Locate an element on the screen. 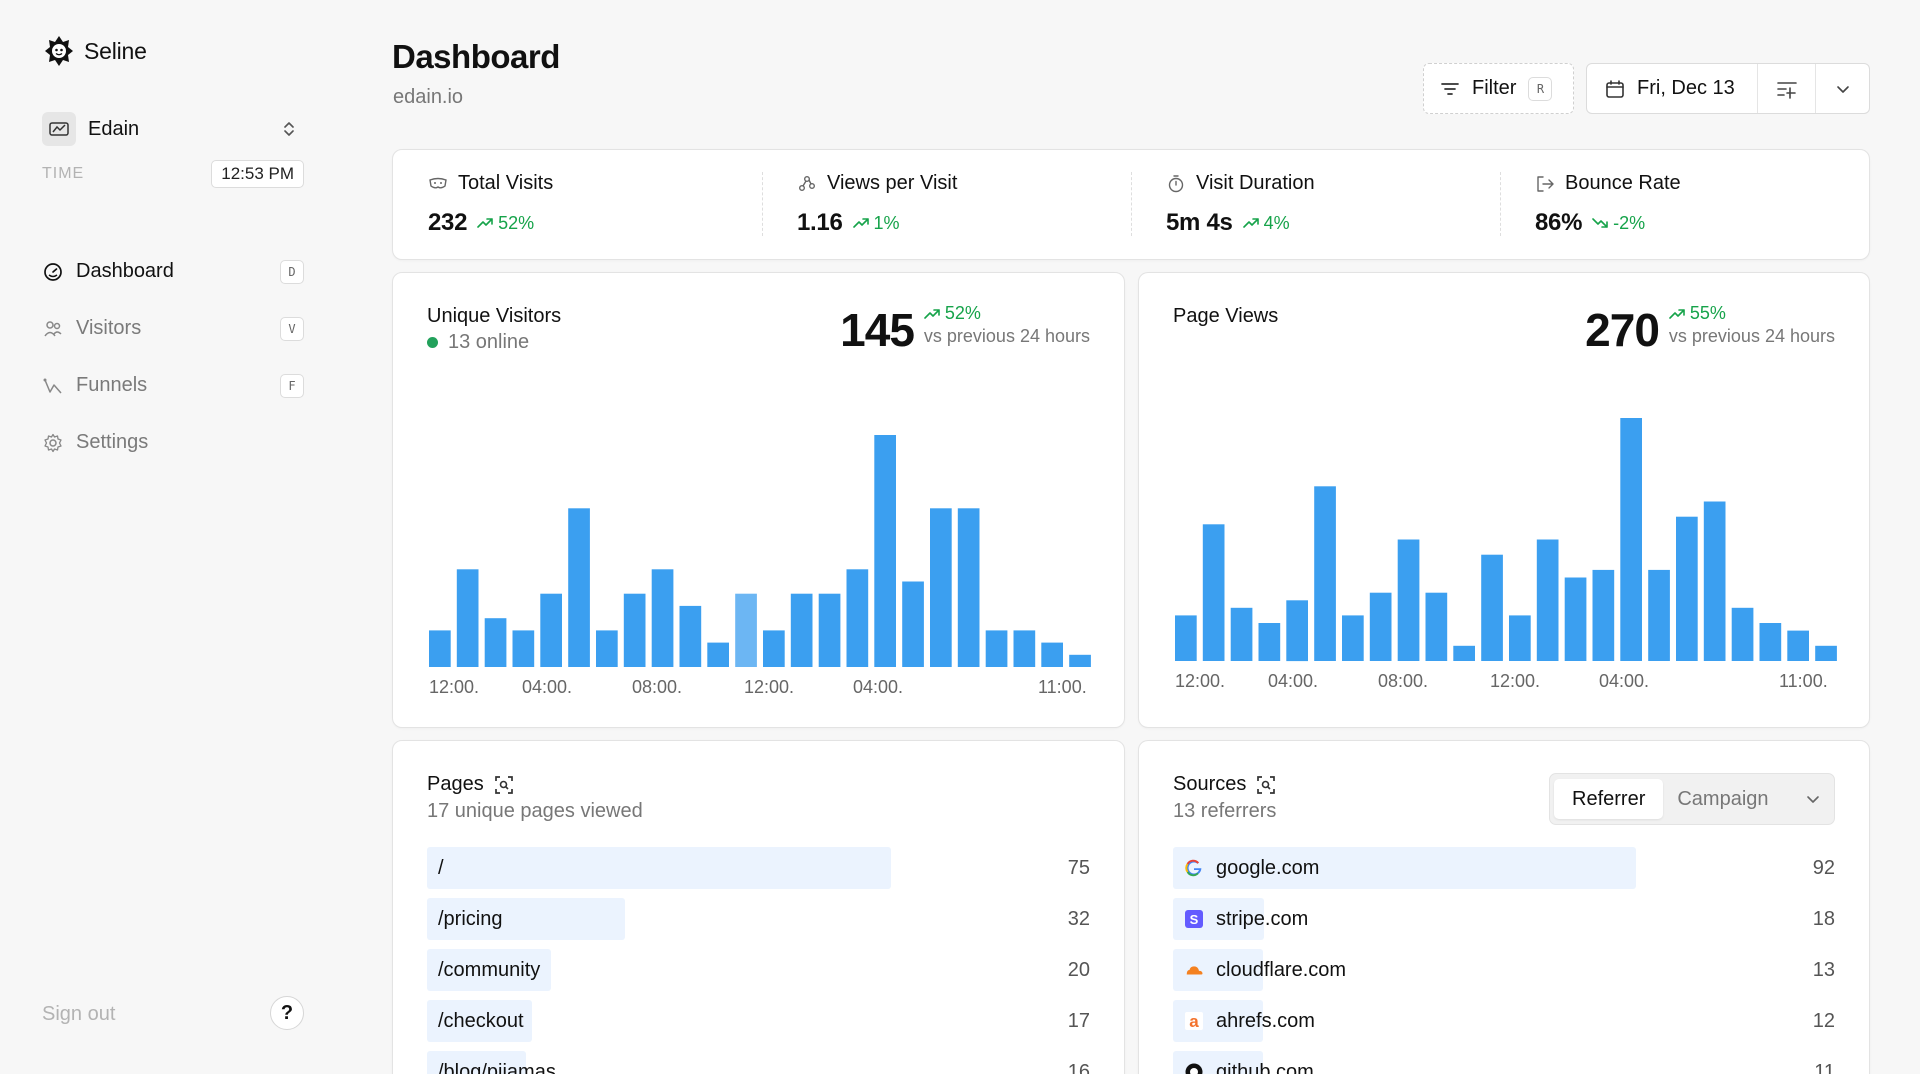  filter-button: Filter R is located at coordinates (1498, 88).